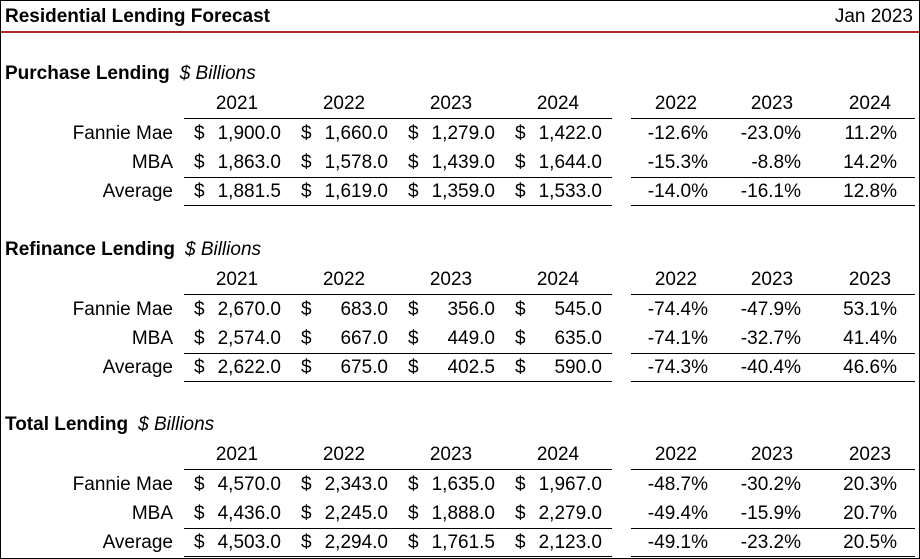  Describe the element at coordinates (873, 16) in the screenshot. I see `report-date: Jan 2023` at that location.